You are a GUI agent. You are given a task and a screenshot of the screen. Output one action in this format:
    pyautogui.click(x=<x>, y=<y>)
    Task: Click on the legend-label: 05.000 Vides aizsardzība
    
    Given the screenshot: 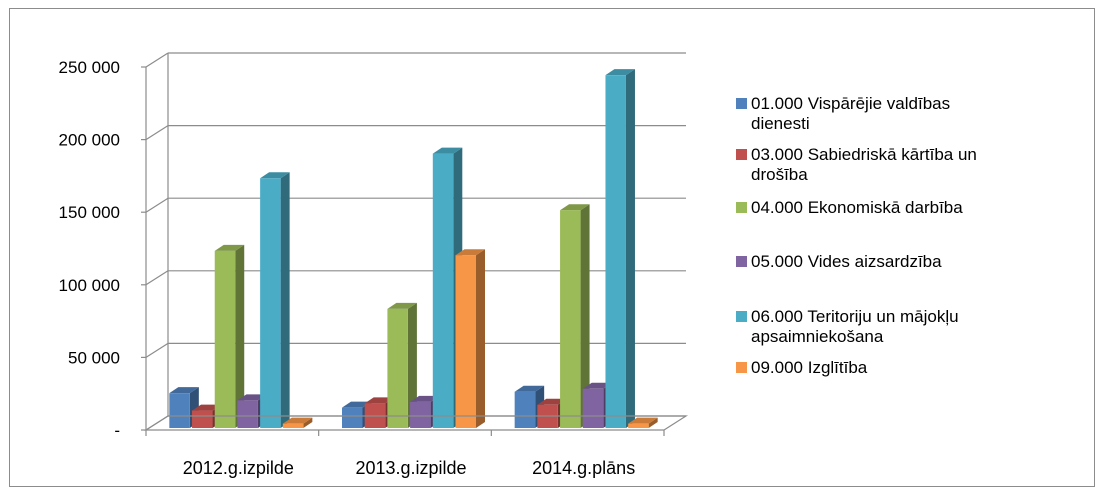 What is the action you would take?
    pyautogui.click(x=846, y=261)
    